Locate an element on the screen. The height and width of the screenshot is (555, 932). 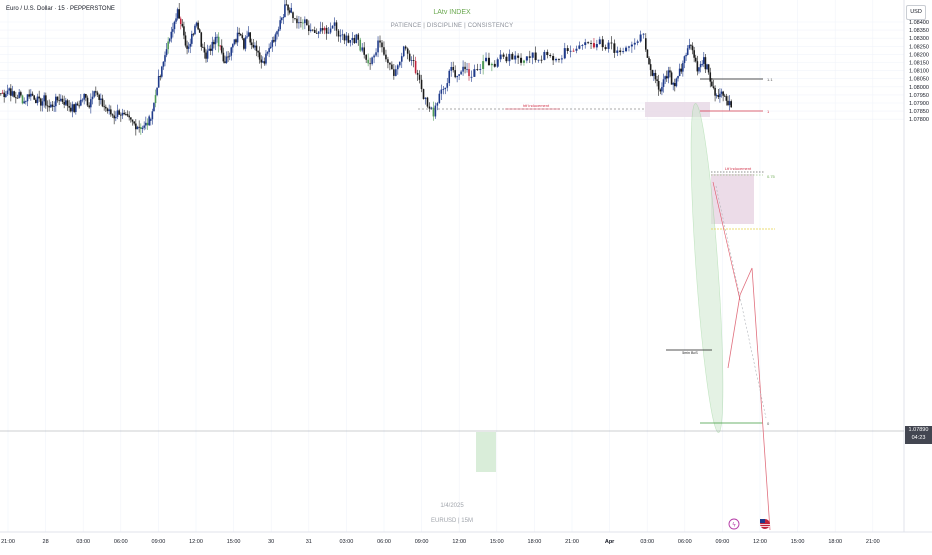
y-tick-label: 1.08200 is located at coordinates (919, 55).